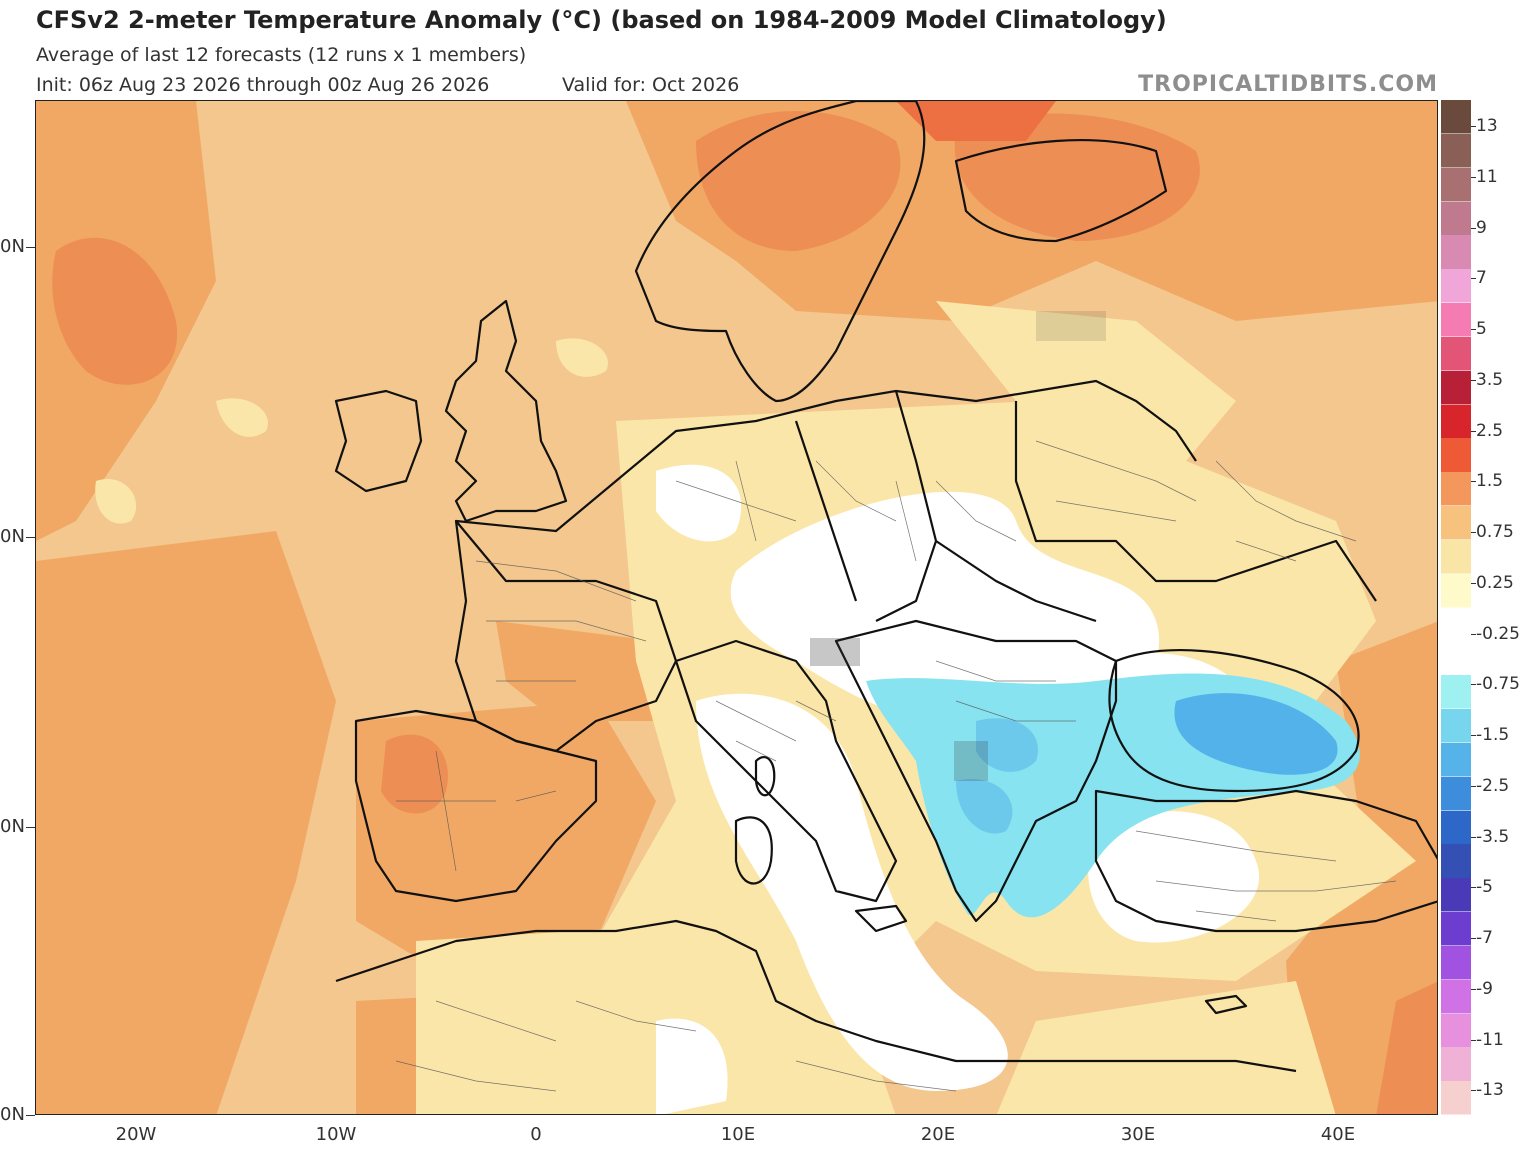 This screenshot has height=1150, width=1530. I want to click on mediterranean-islands, so click(991, 885).